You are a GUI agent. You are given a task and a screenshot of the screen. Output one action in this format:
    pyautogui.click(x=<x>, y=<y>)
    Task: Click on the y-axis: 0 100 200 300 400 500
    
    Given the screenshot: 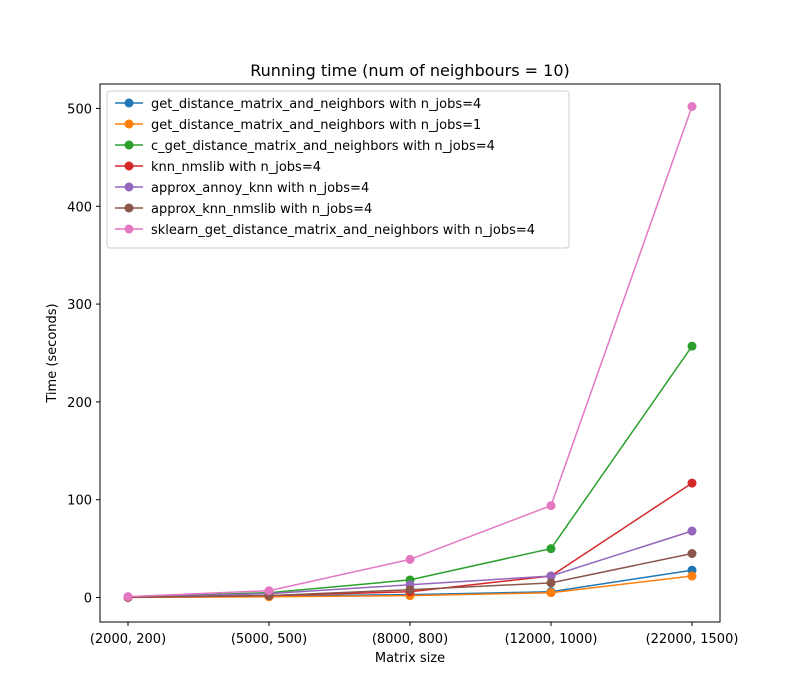 What is the action you would take?
    pyautogui.click(x=83, y=354)
    